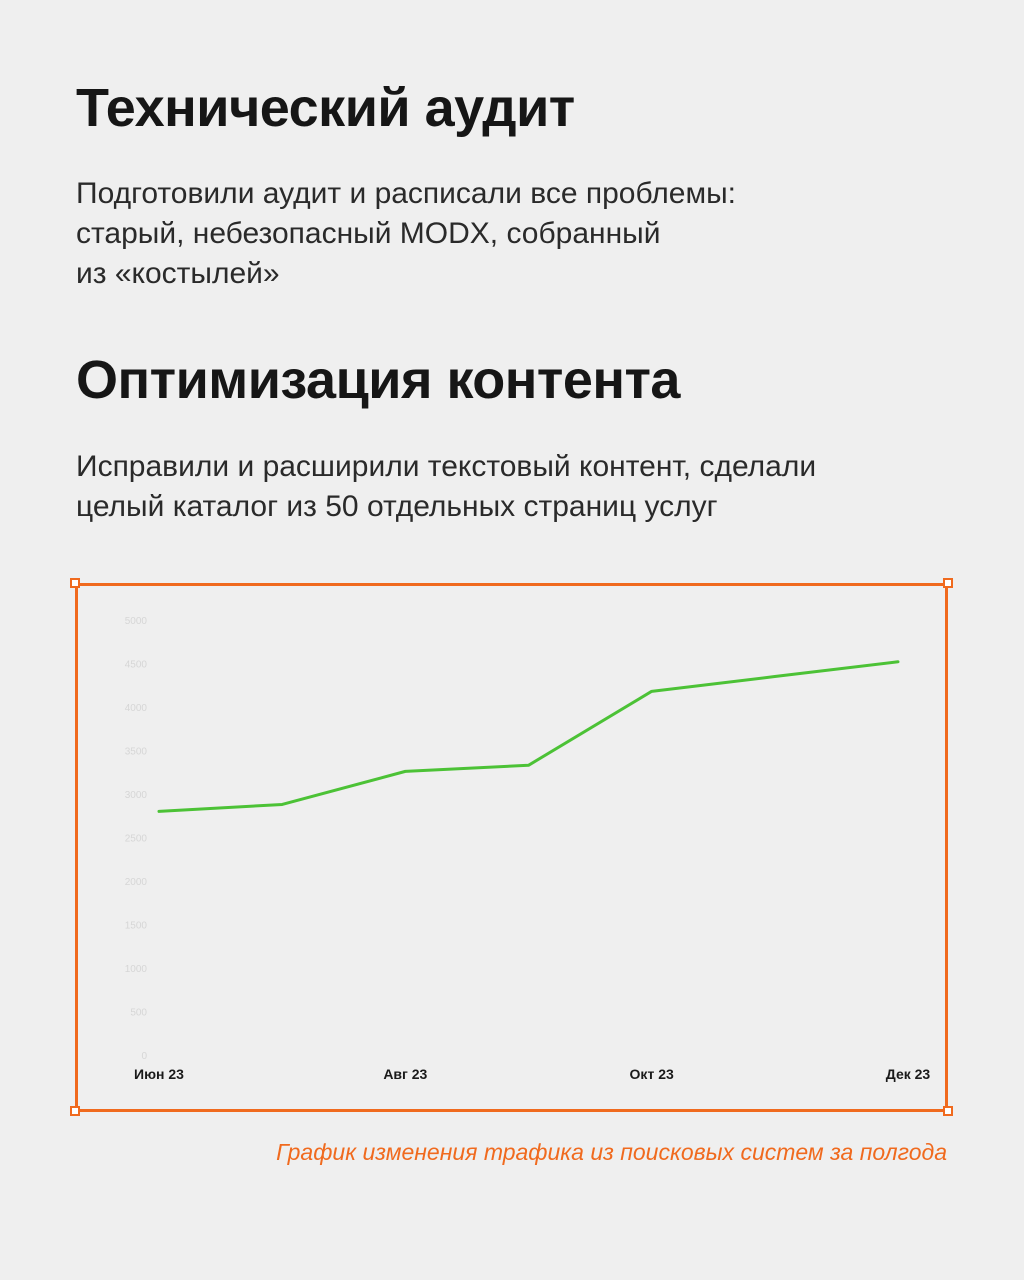 This screenshot has width=1024, height=1280. Describe the element at coordinates (136, 665) in the screenshot. I see `y-tick-label: 4500` at that location.